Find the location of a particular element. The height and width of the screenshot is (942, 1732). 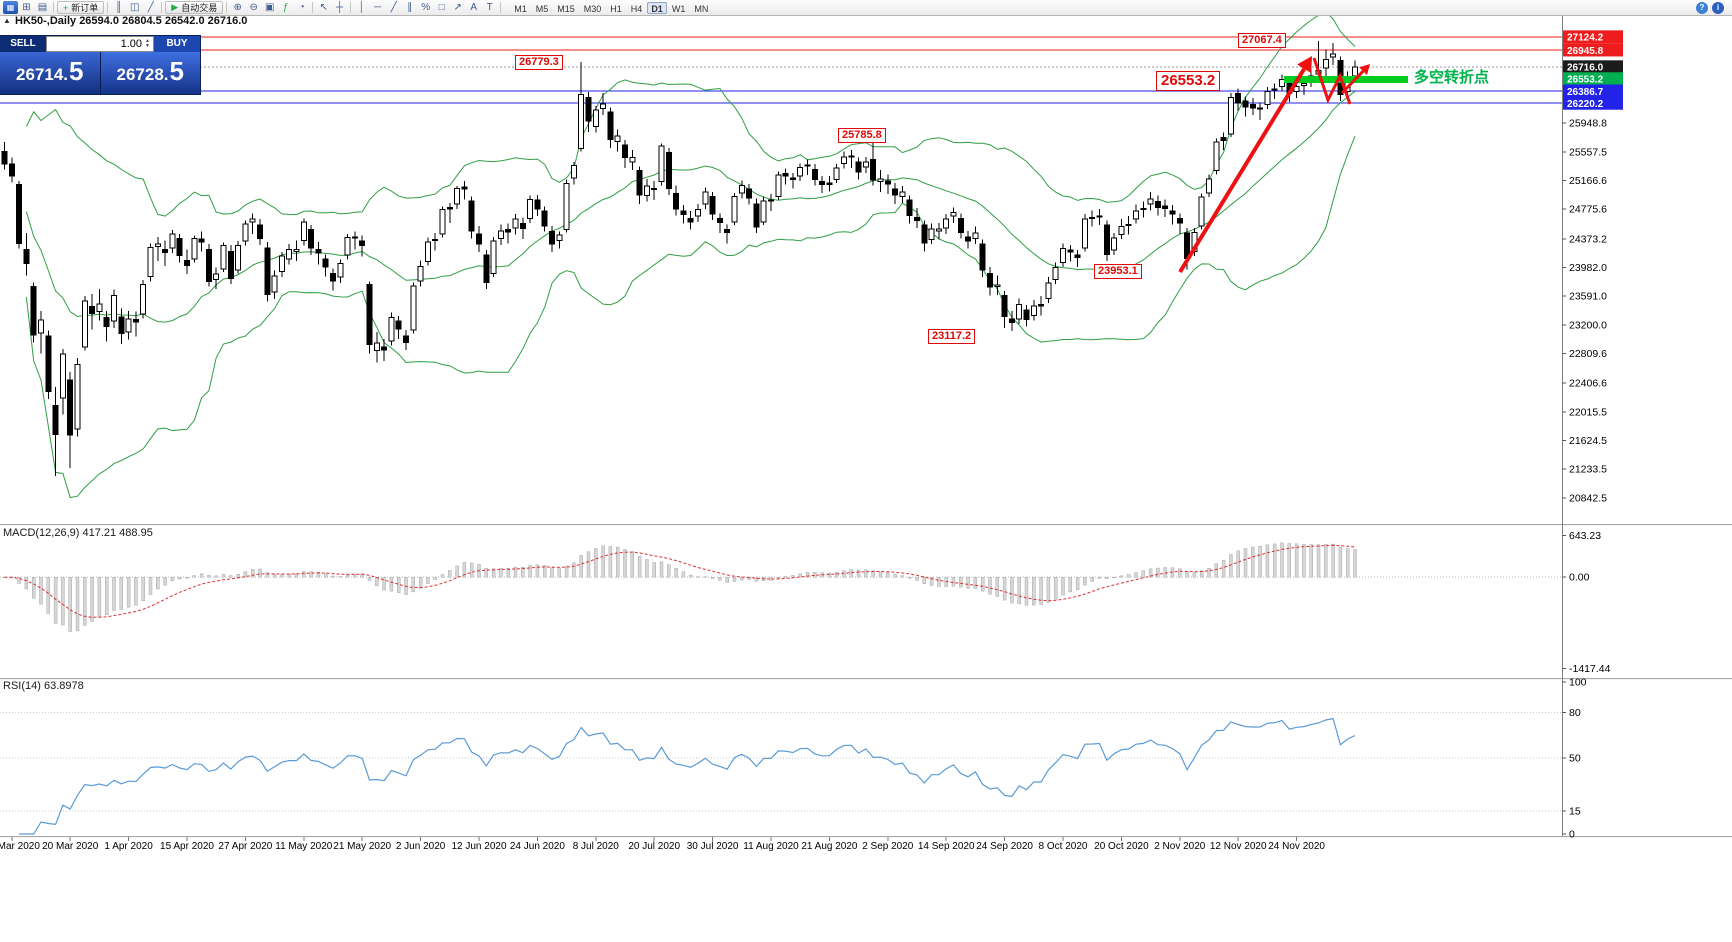

date-label: 20 Jul 2020 is located at coordinates (654, 846).